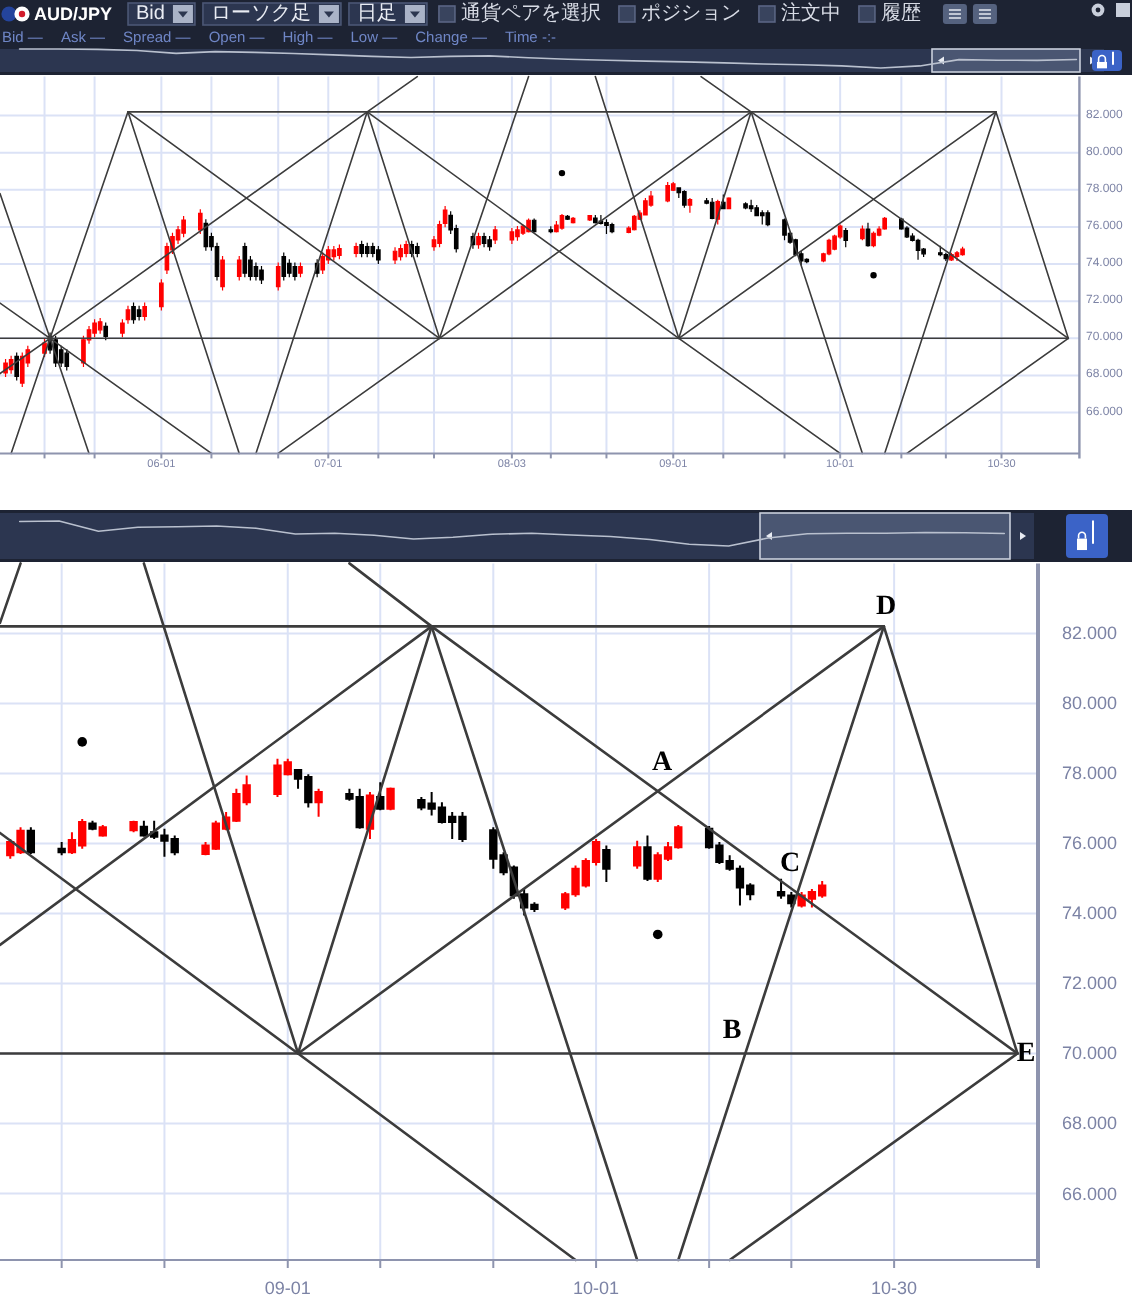  What do you see at coordinates (161, 14) in the screenshot?
I see `control-dropdown: Bid` at bounding box center [161, 14].